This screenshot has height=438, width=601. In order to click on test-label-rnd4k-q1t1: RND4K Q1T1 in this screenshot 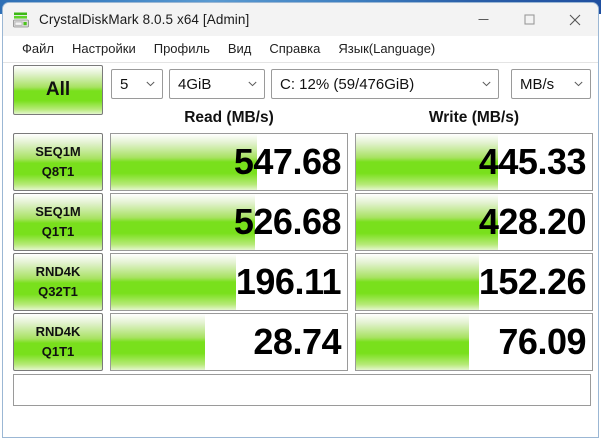, I will do `click(58, 342)`.